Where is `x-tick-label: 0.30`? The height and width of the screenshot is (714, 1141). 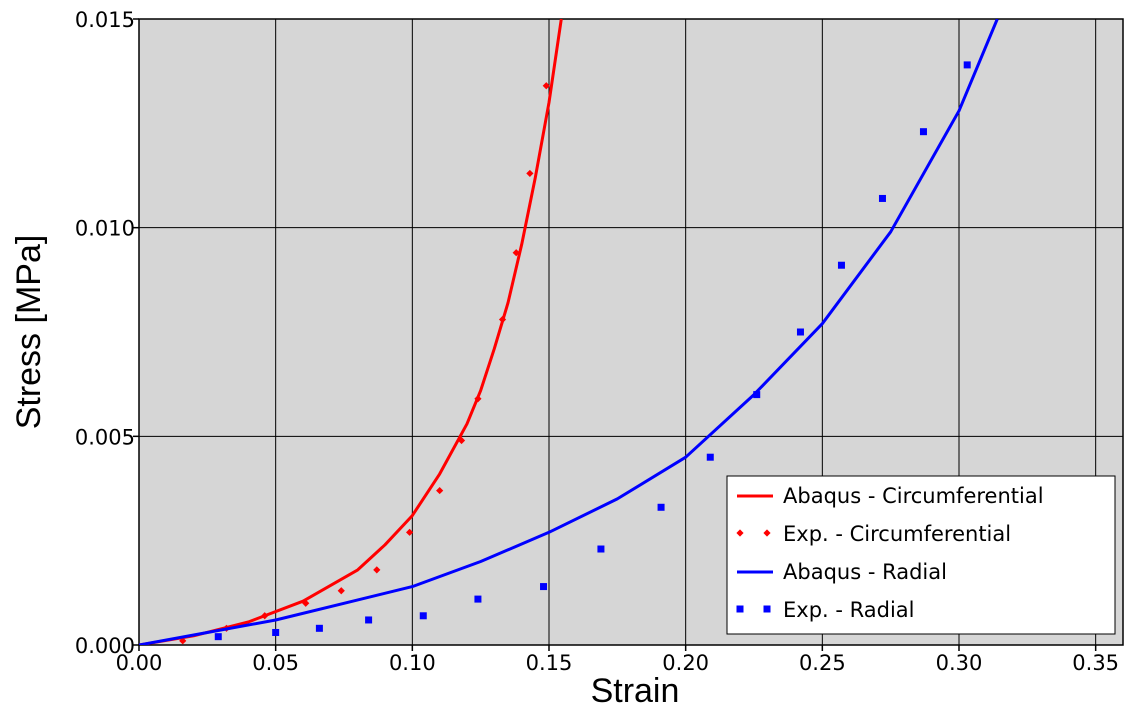 x-tick-label: 0.30 is located at coordinates (959, 663).